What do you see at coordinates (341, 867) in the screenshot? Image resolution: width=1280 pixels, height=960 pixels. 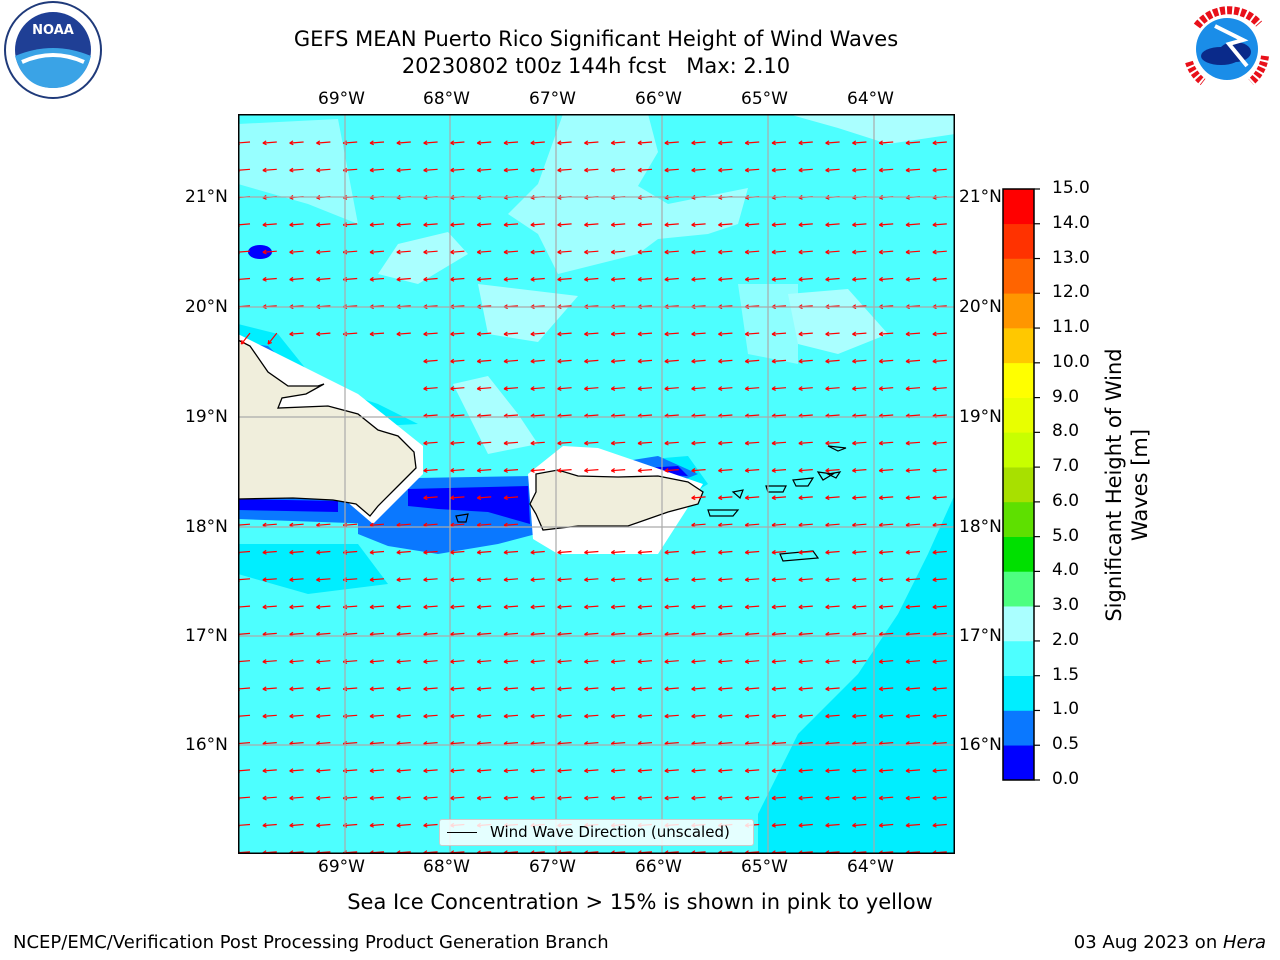 I see `lon-label-bottom: 69°W` at bounding box center [341, 867].